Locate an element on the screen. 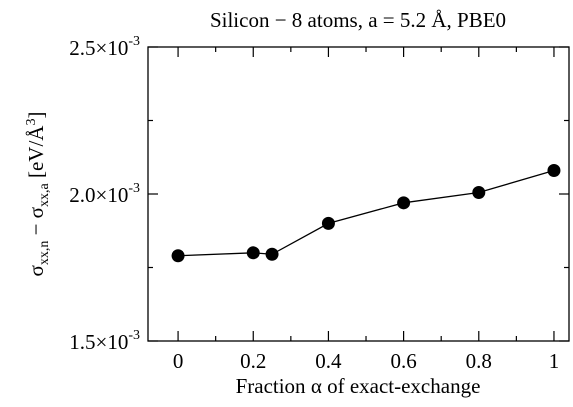 Image resolution: width=573 pixels, height=407 pixels. y-tick-labels: 1.5×10⁻³ 2.0×10⁻³ 2.5×10⁻³ is located at coordinates (104, 194).